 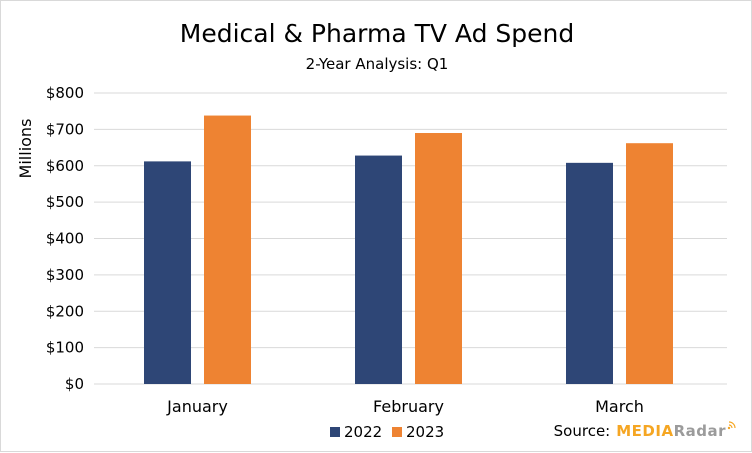 What do you see at coordinates (65, 311) in the screenshot?
I see `y-tick-label: $200` at bounding box center [65, 311].